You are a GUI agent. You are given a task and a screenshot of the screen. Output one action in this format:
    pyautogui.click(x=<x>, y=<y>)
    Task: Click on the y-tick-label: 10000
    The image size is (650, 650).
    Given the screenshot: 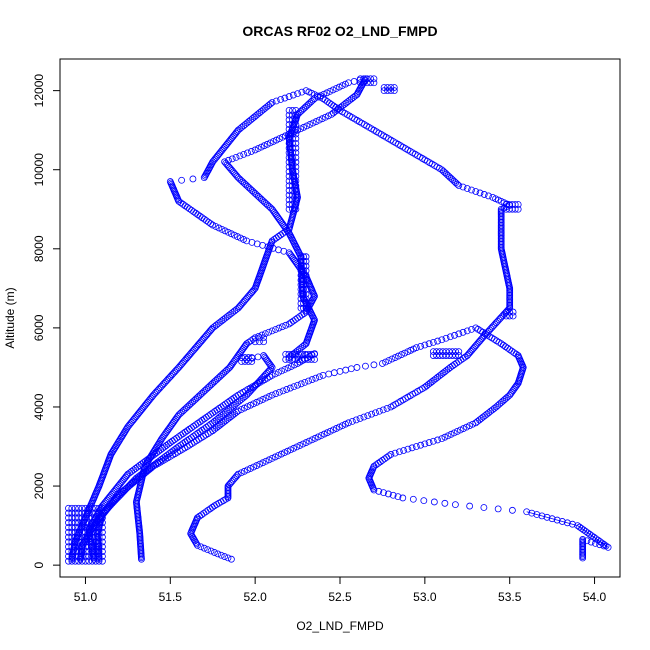 What is the action you would take?
    pyautogui.click(x=39, y=170)
    